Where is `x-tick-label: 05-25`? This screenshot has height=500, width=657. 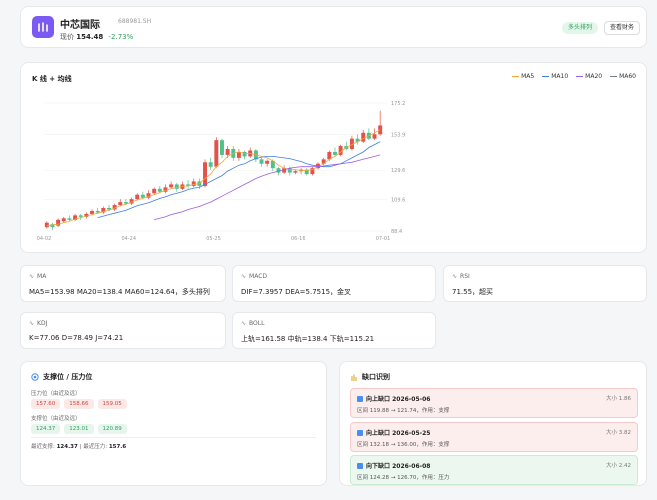
x-tick-label: 05-25 is located at coordinates (213, 239).